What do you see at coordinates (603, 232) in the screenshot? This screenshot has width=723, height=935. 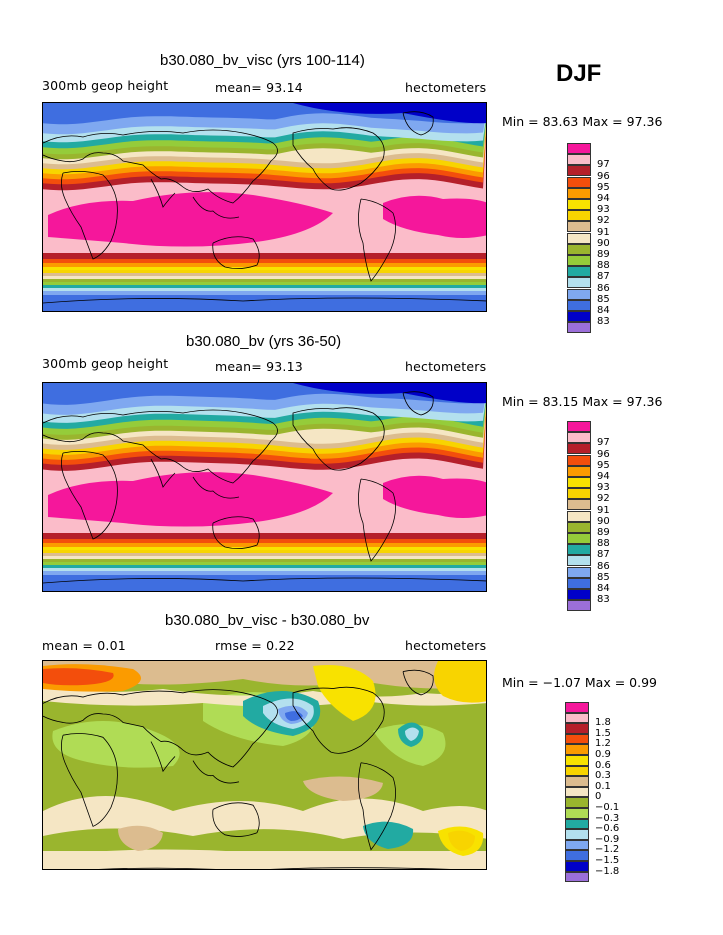 I see `legend-label: 91` at bounding box center [603, 232].